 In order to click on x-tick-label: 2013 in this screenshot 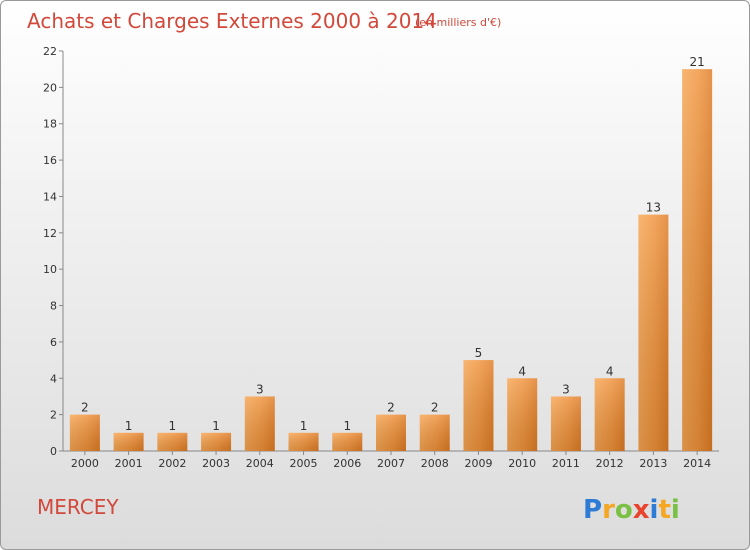, I will do `click(653, 463)`.